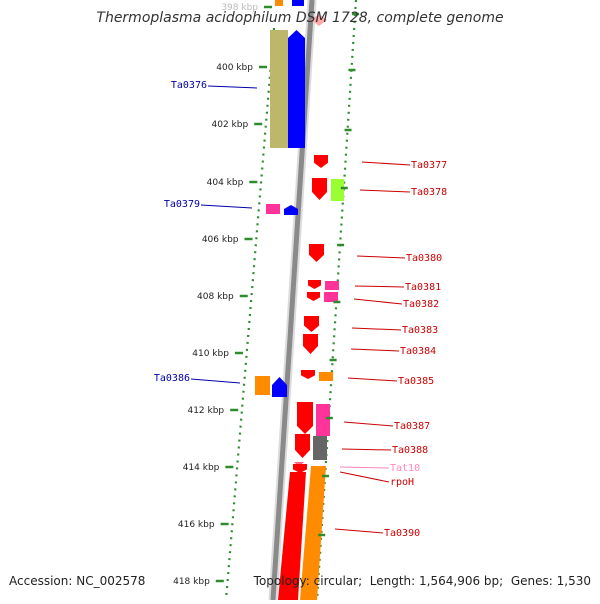  What do you see at coordinates (311, 324) in the screenshot?
I see `feature-ta0383` at bounding box center [311, 324].